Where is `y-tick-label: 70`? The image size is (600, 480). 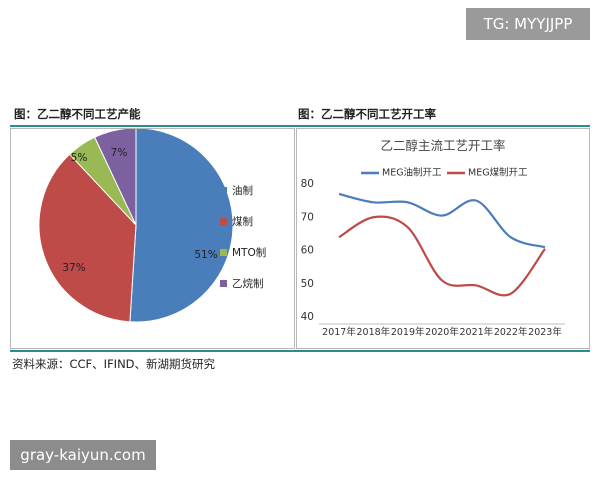 y-tick-label: 70 is located at coordinates (307, 217).